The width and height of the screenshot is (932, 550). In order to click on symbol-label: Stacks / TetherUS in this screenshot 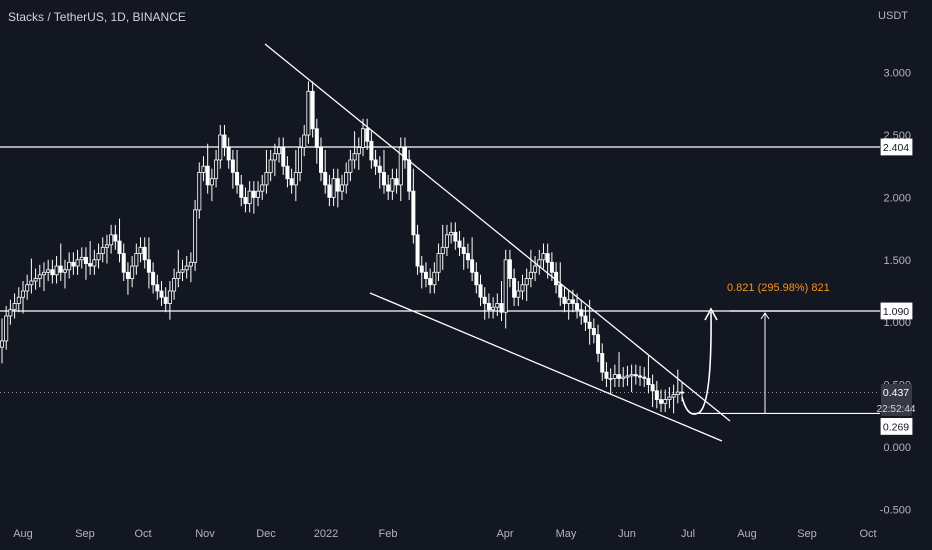, I will do `click(56, 17)`.